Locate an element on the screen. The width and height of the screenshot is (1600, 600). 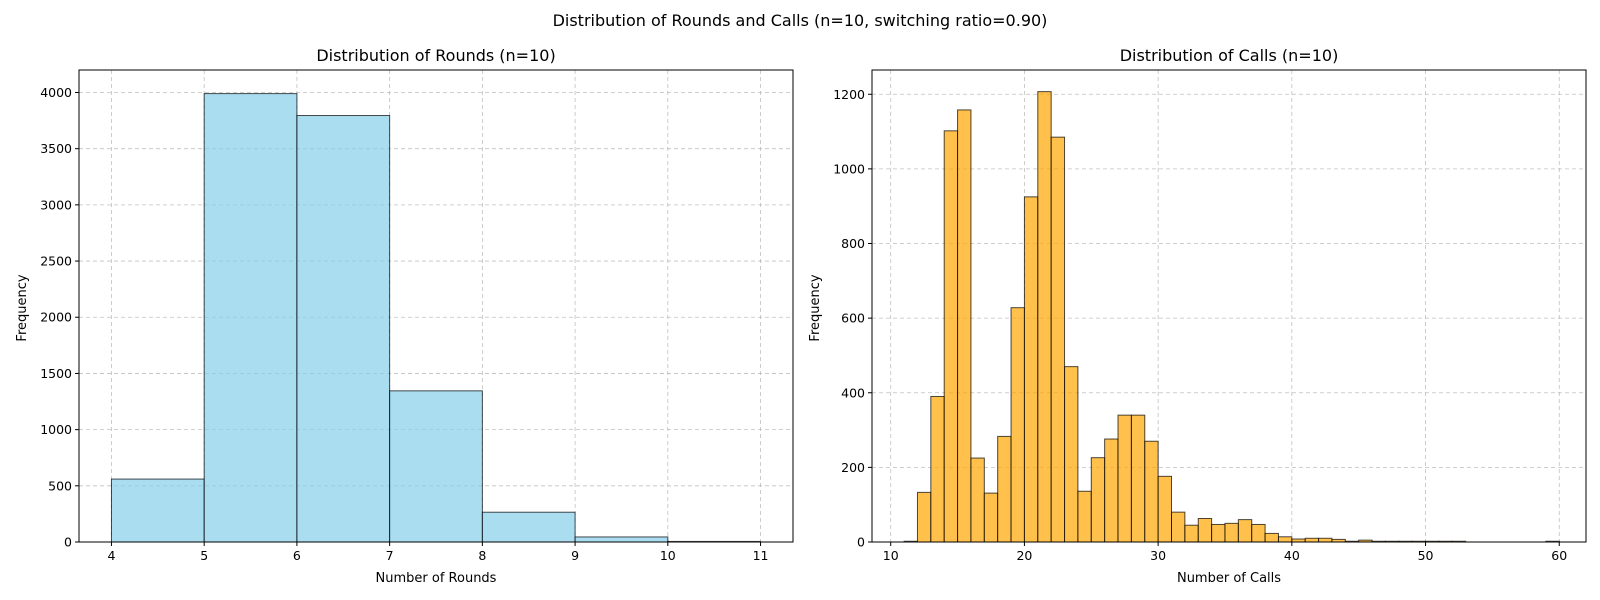
rounds-y-ticks: 0 500 1000 1500 2000 2500 3000 3500 4000 is located at coordinates (59, 317).